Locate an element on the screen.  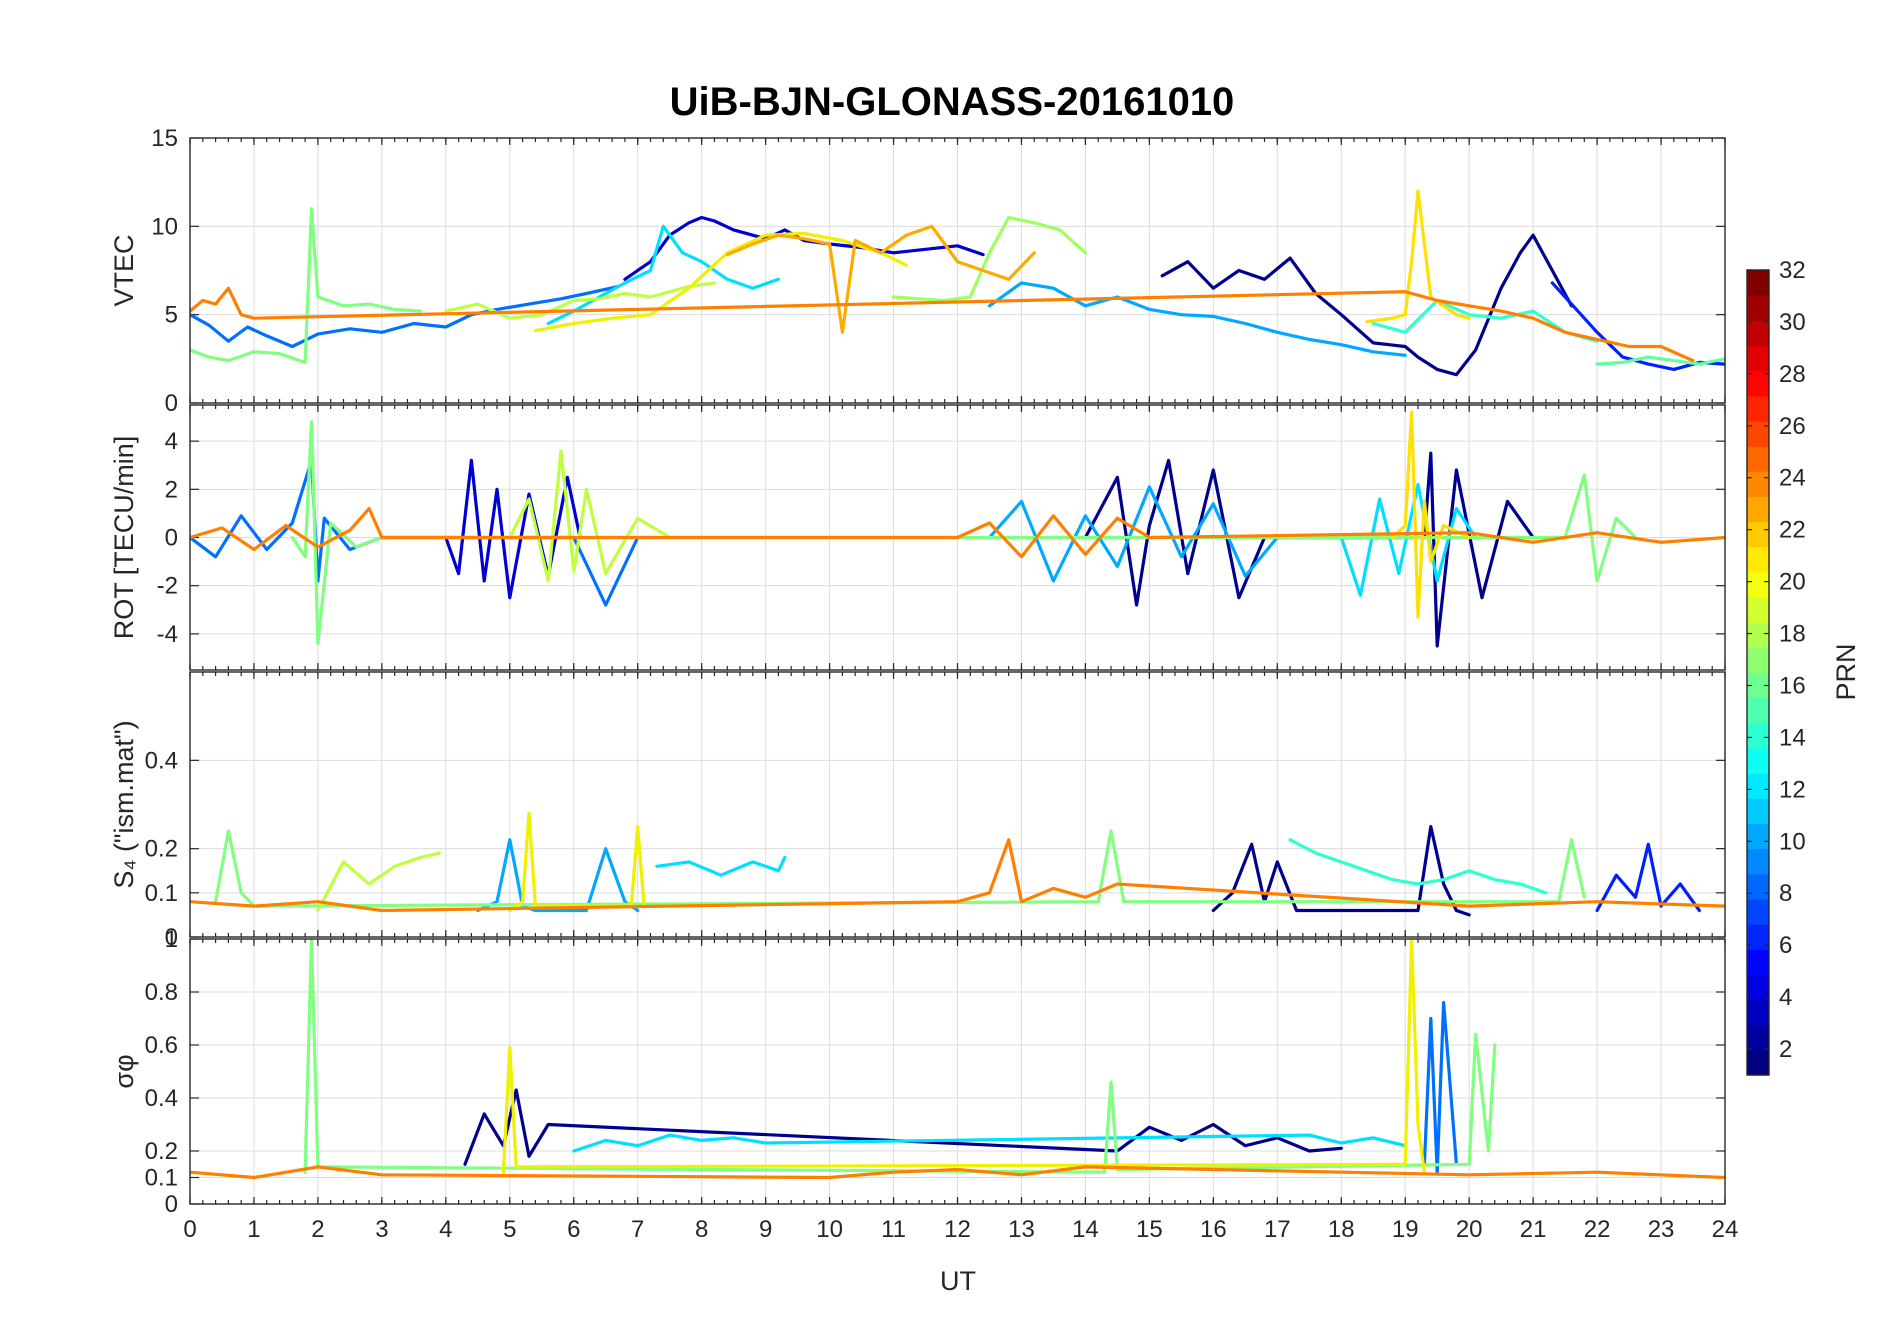
x-tick-label: 3 is located at coordinates (381, 1229).